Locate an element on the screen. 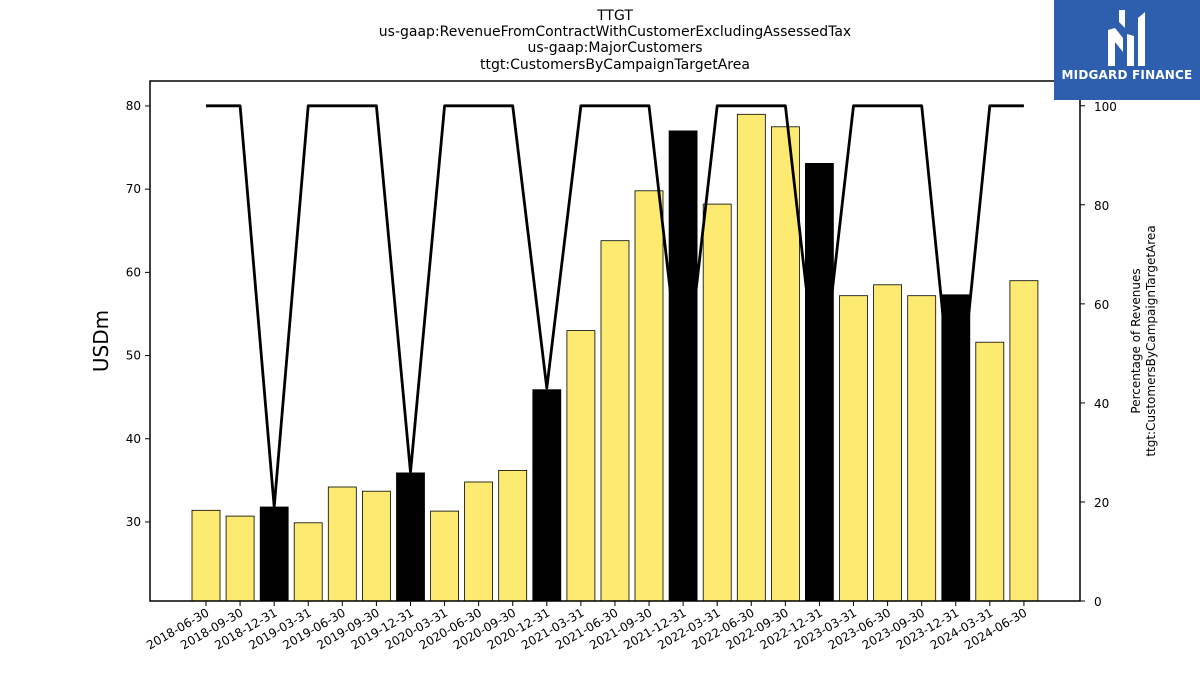  y-axis-right-label-line: ttgt:CustomersByCampaignTargetArea is located at coordinates (1151, 340).